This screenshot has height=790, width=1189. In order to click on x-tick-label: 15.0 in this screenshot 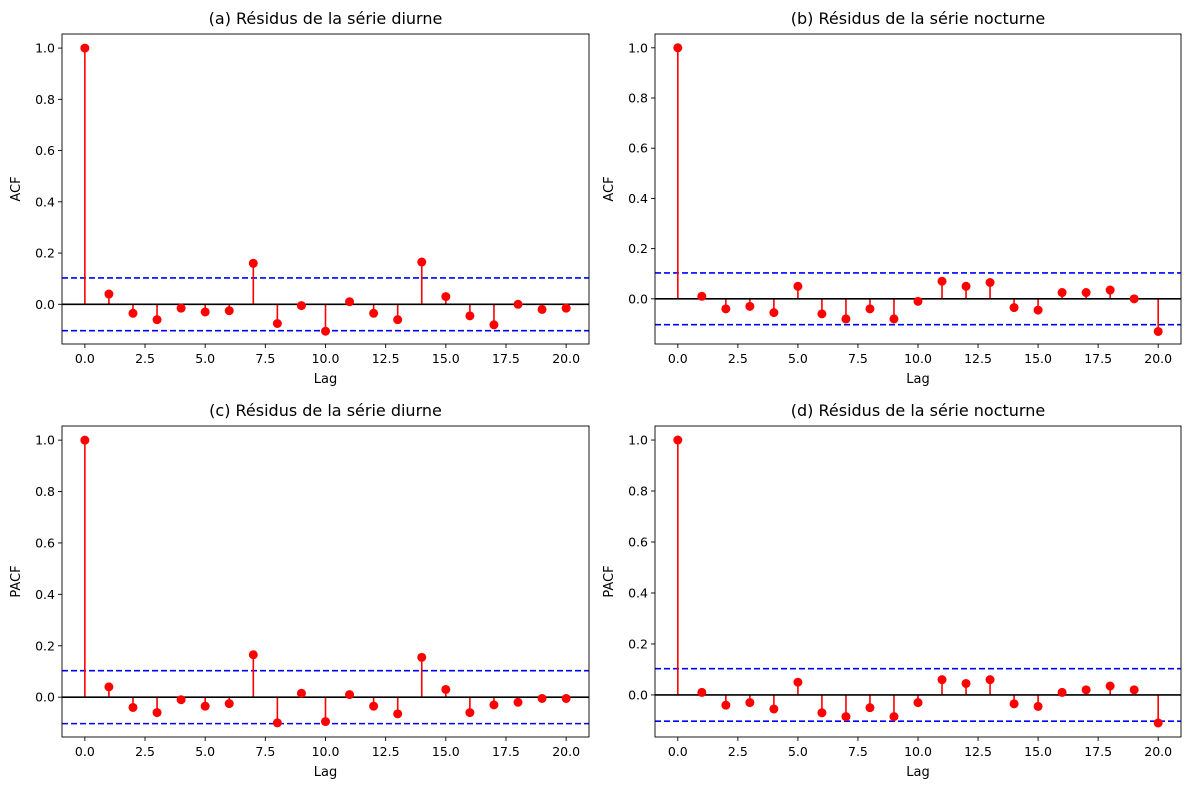, I will do `click(1038, 751)`.